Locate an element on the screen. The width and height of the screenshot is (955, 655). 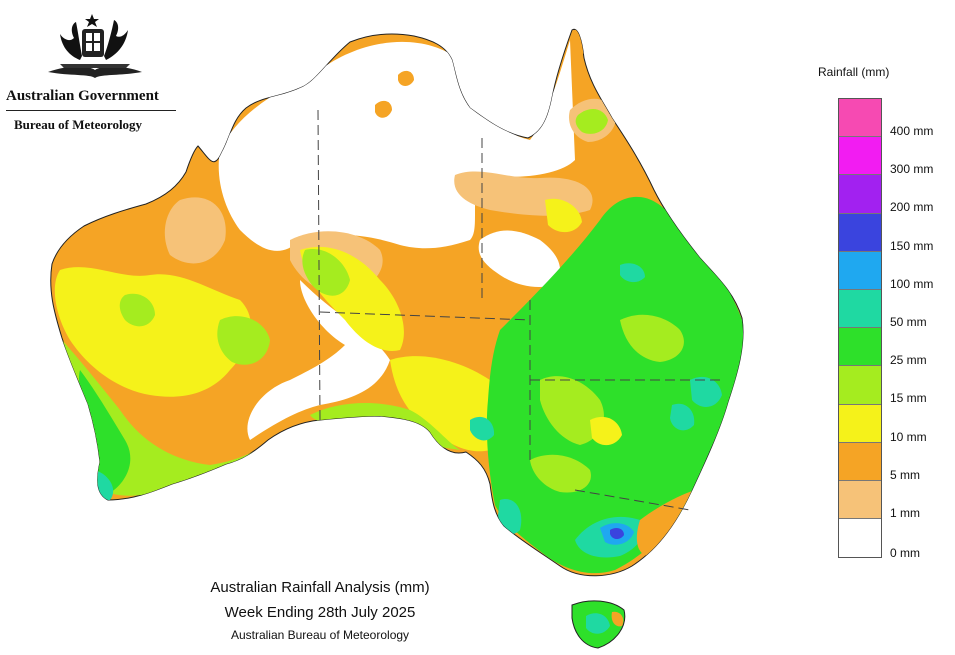
legend-label: 200 mm is located at coordinates (912, 207).